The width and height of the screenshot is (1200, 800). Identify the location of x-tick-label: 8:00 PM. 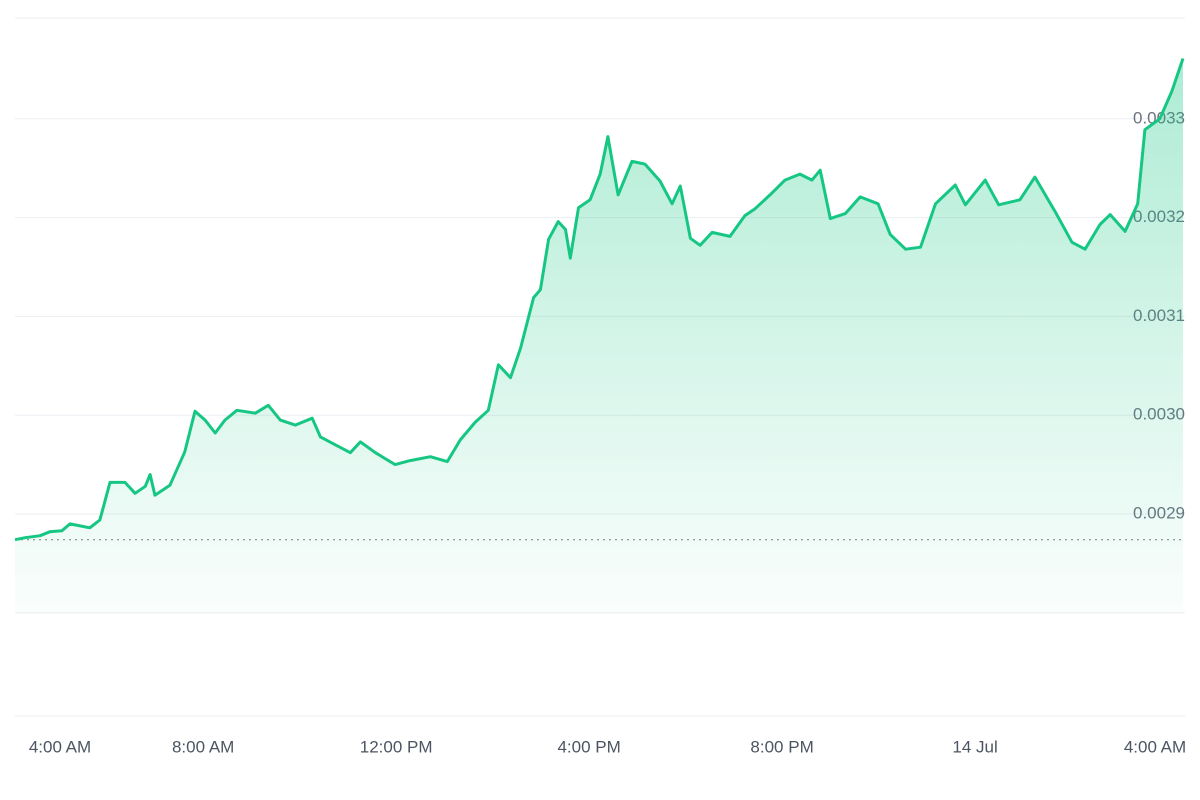
(781, 746).